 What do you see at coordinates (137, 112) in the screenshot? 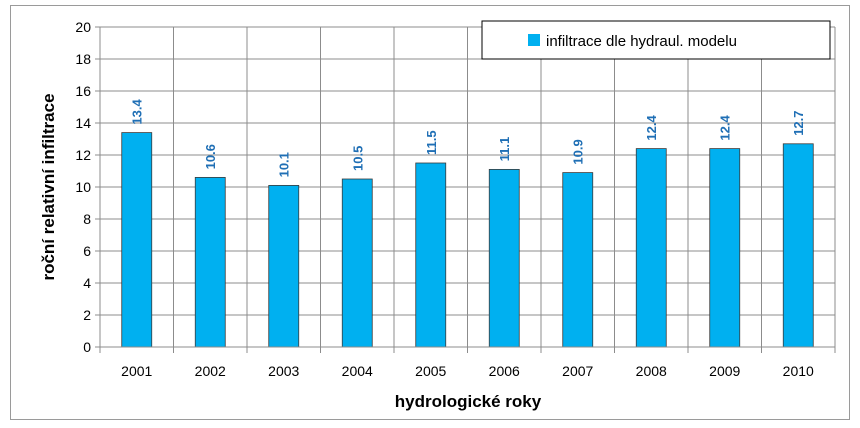
I see `data-label-2001: 13.4` at bounding box center [137, 112].